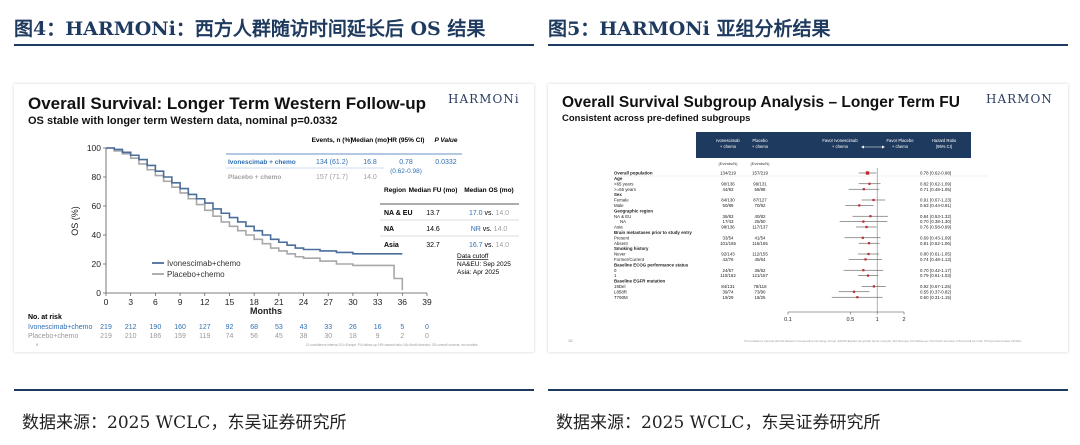 The image size is (1080, 445). Describe the element at coordinates (760, 254) in the screenshot. I see `forest-row-pbo-events: 112/155` at that location.